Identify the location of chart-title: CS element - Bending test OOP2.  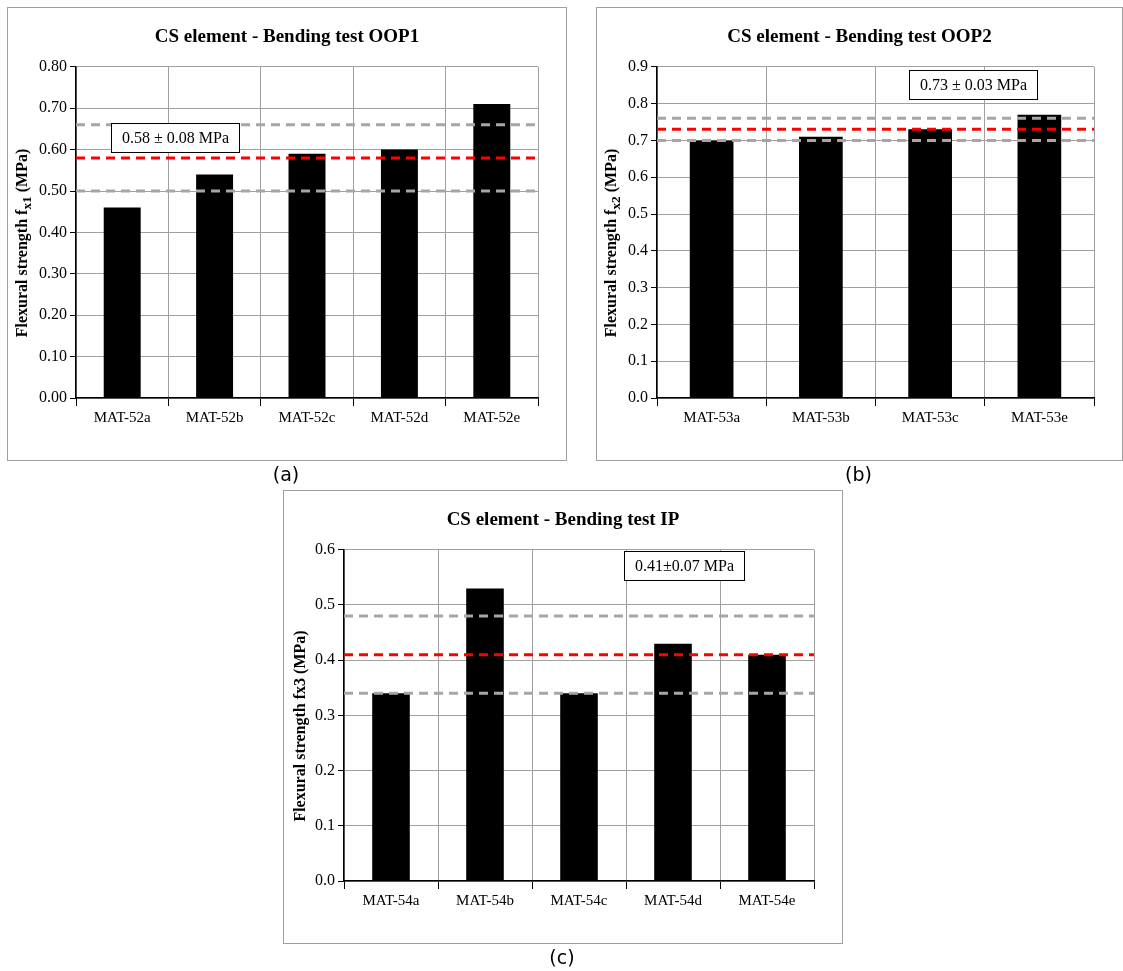
(859, 36).